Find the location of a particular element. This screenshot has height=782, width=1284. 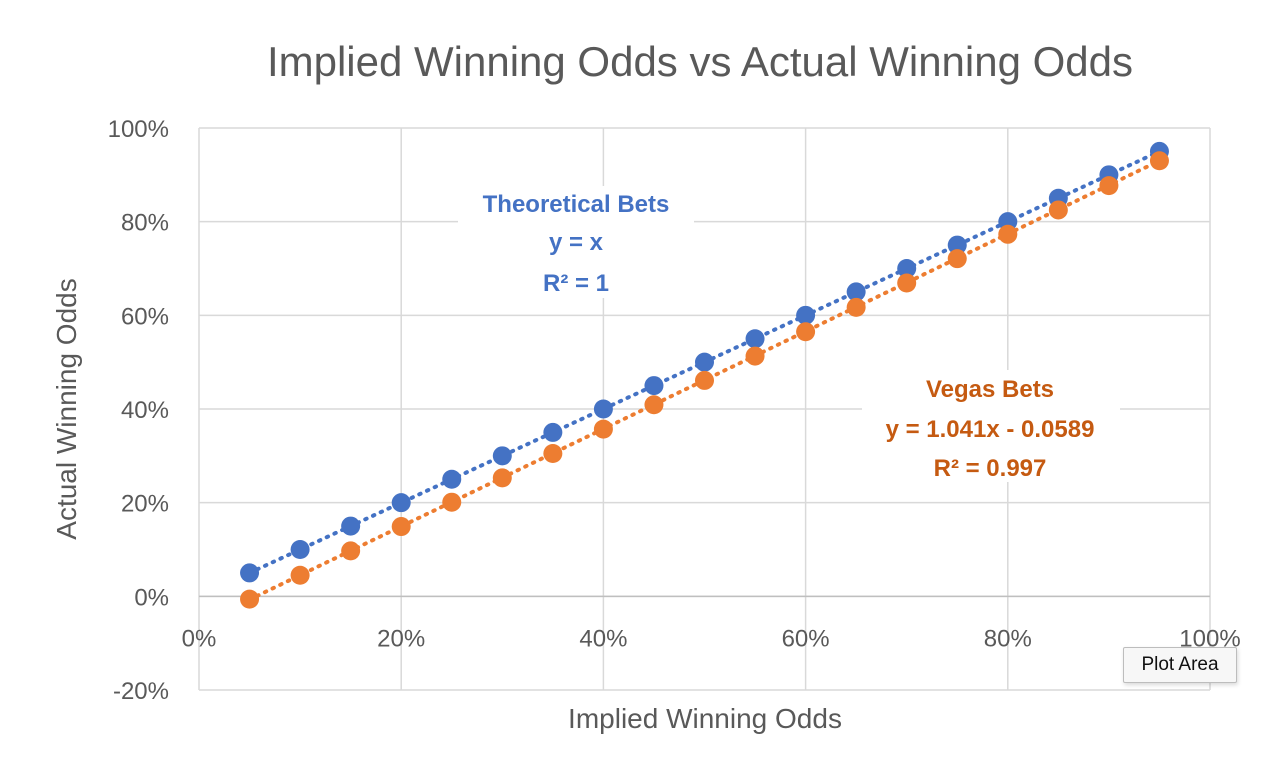

y-axis-title: Actual Winning Odds is located at coordinates (66, 408).